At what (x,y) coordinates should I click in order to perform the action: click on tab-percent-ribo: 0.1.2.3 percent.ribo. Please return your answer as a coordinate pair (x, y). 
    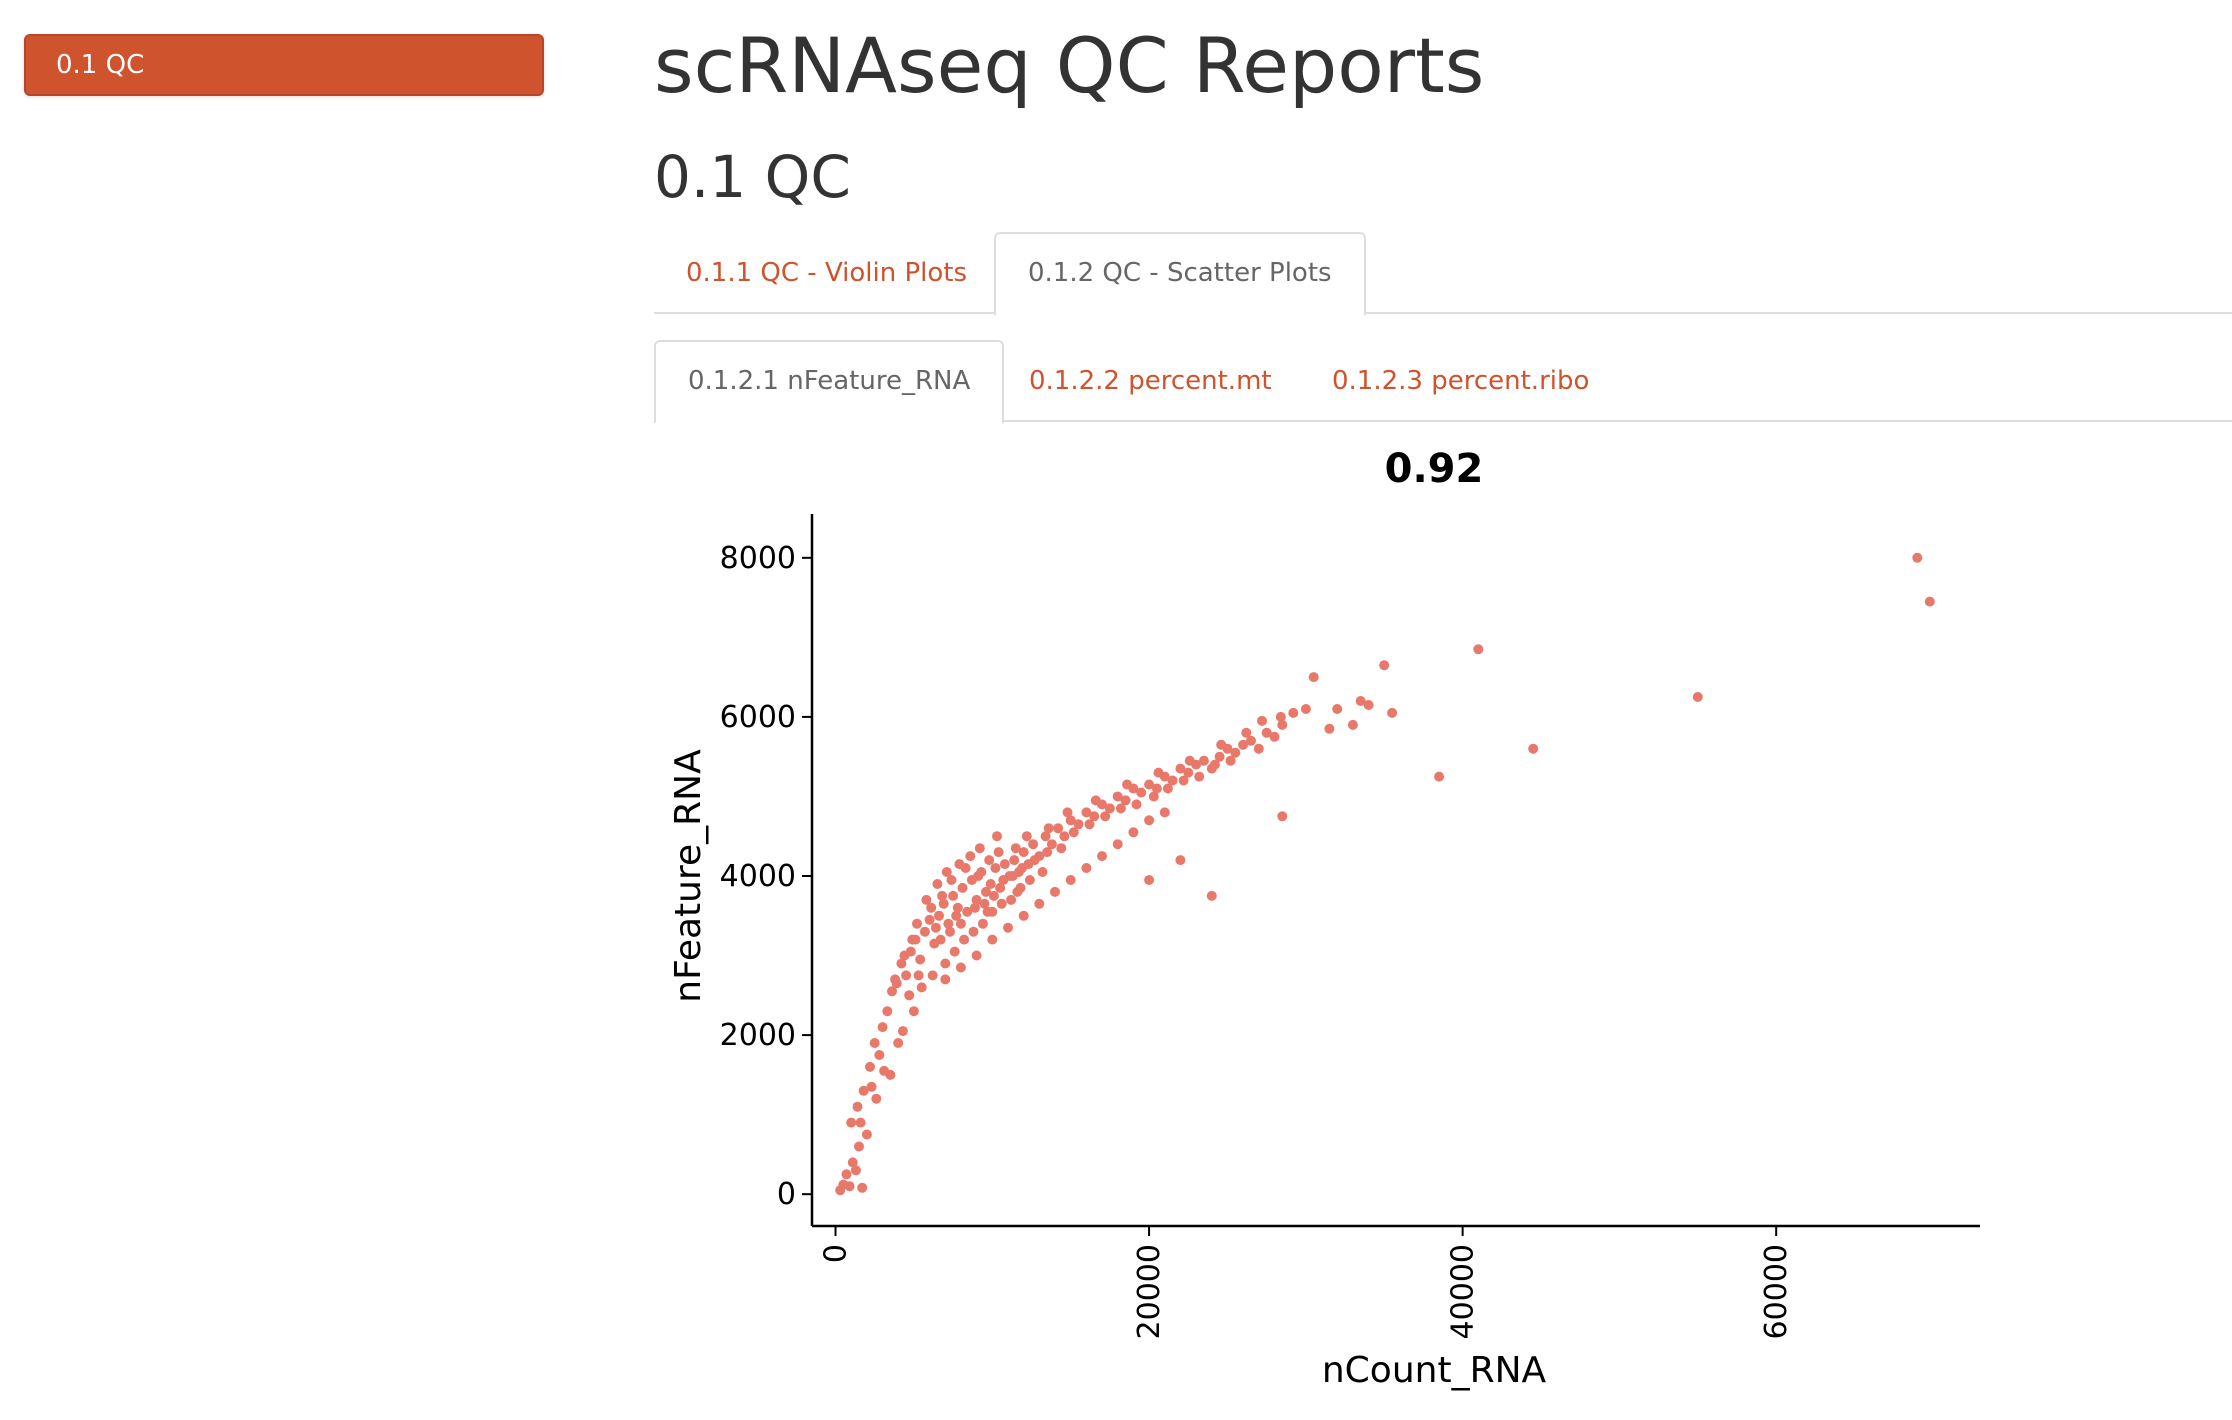
    Looking at the image, I should click on (1461, 381).